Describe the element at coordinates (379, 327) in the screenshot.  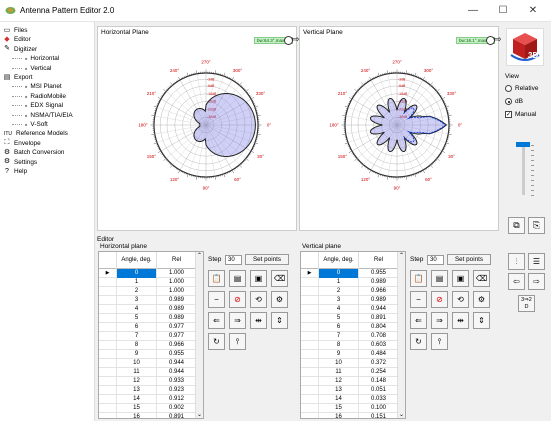
I see `rel-cell: 0.804` at that location.